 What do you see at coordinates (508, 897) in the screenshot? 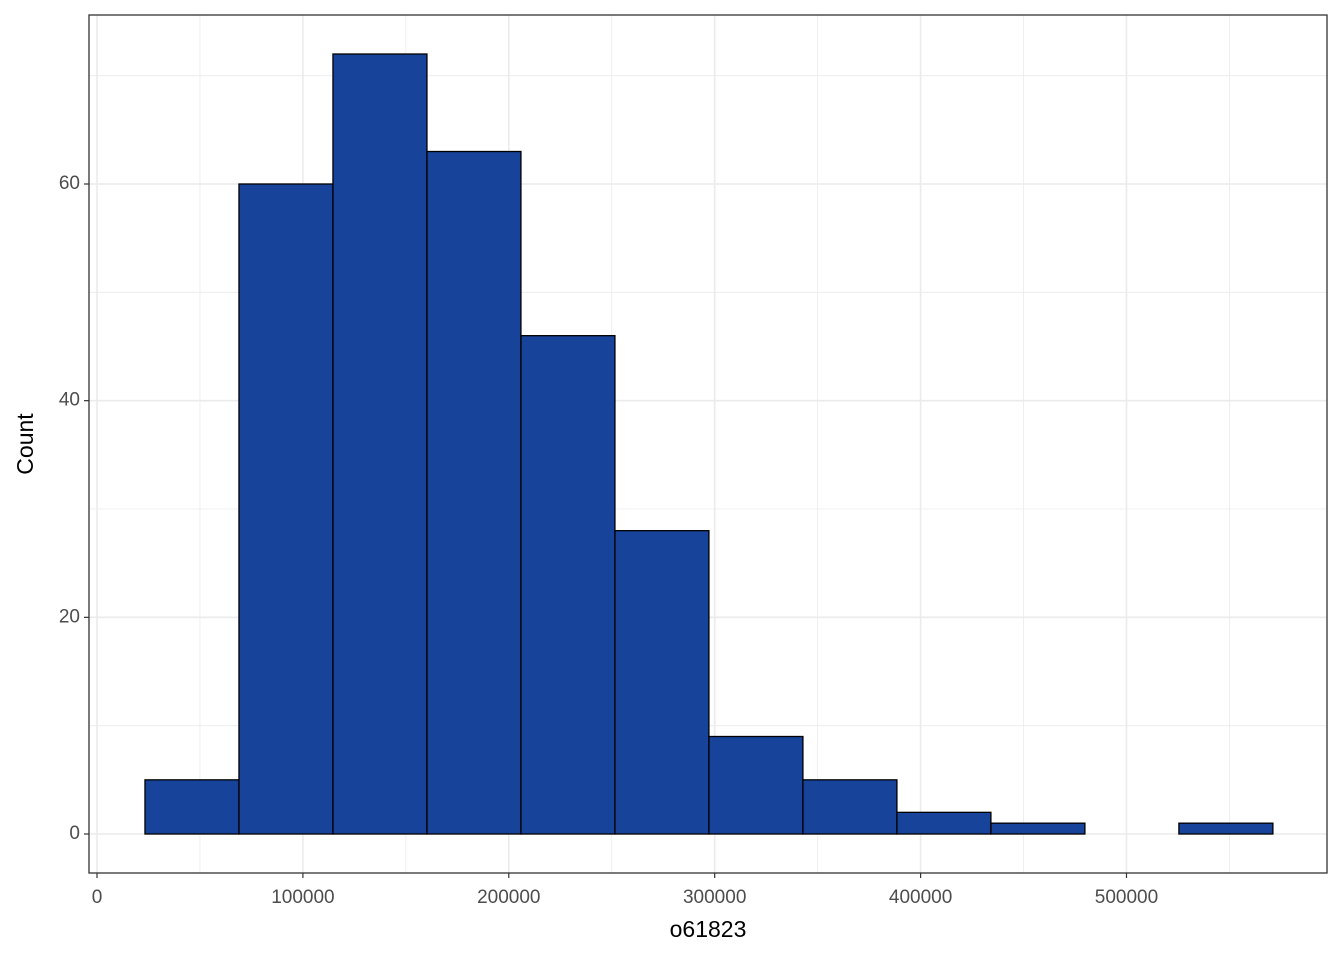
I see `x-tick-label: 200000` at bounding box center [508, 897].